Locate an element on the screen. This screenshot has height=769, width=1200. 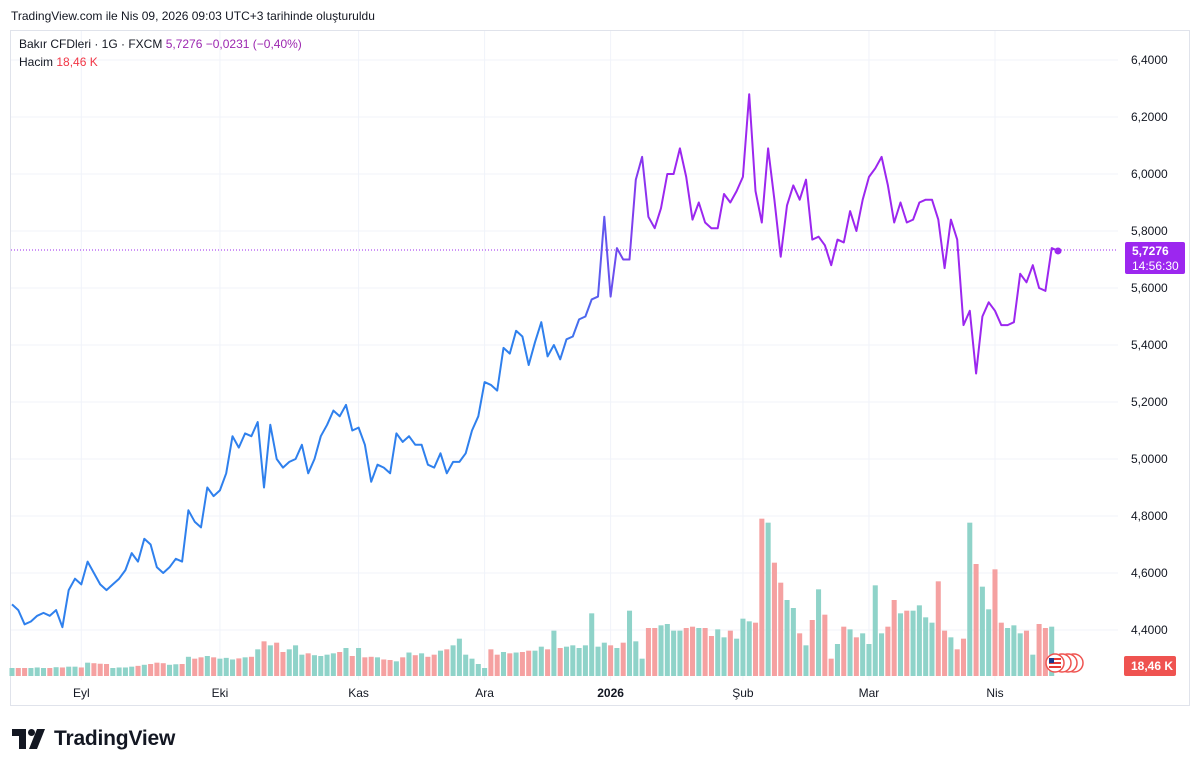
x-tick-label: Mar is located at coordinates (869, 693).